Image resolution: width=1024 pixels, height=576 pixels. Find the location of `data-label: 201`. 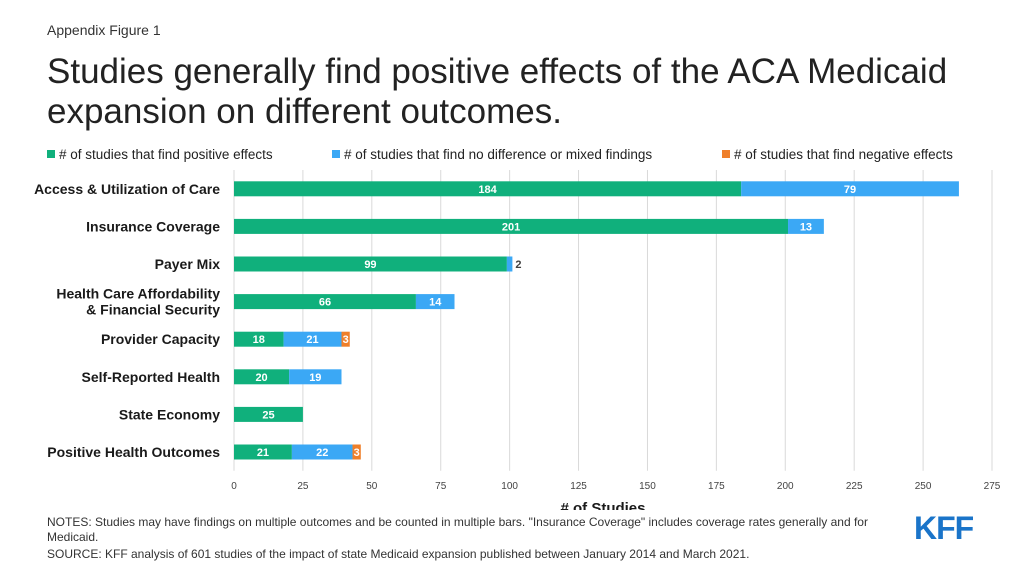

data-label: 201 is located at coordinates (511, 227).